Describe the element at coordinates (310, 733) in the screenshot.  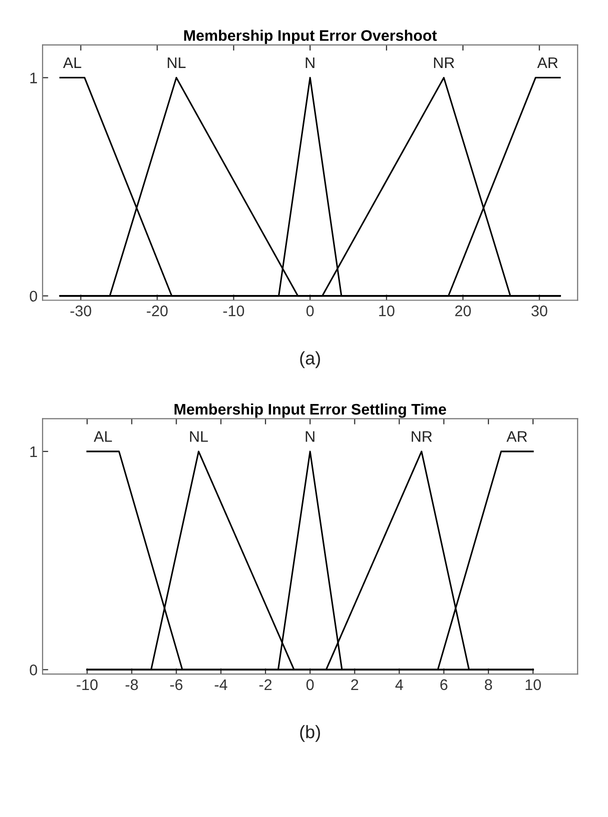
I see `text: (b)` at that location.